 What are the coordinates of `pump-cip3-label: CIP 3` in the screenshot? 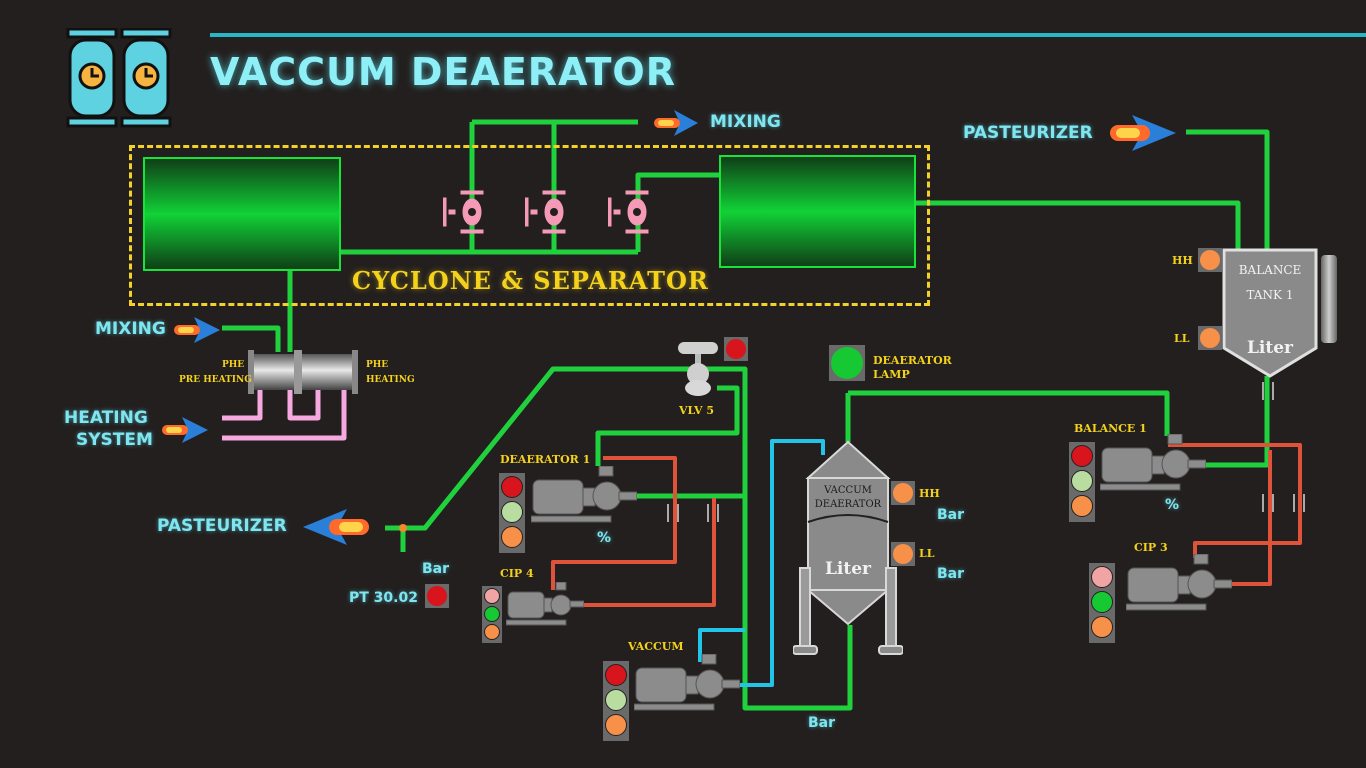 It's located at (1151, 547).